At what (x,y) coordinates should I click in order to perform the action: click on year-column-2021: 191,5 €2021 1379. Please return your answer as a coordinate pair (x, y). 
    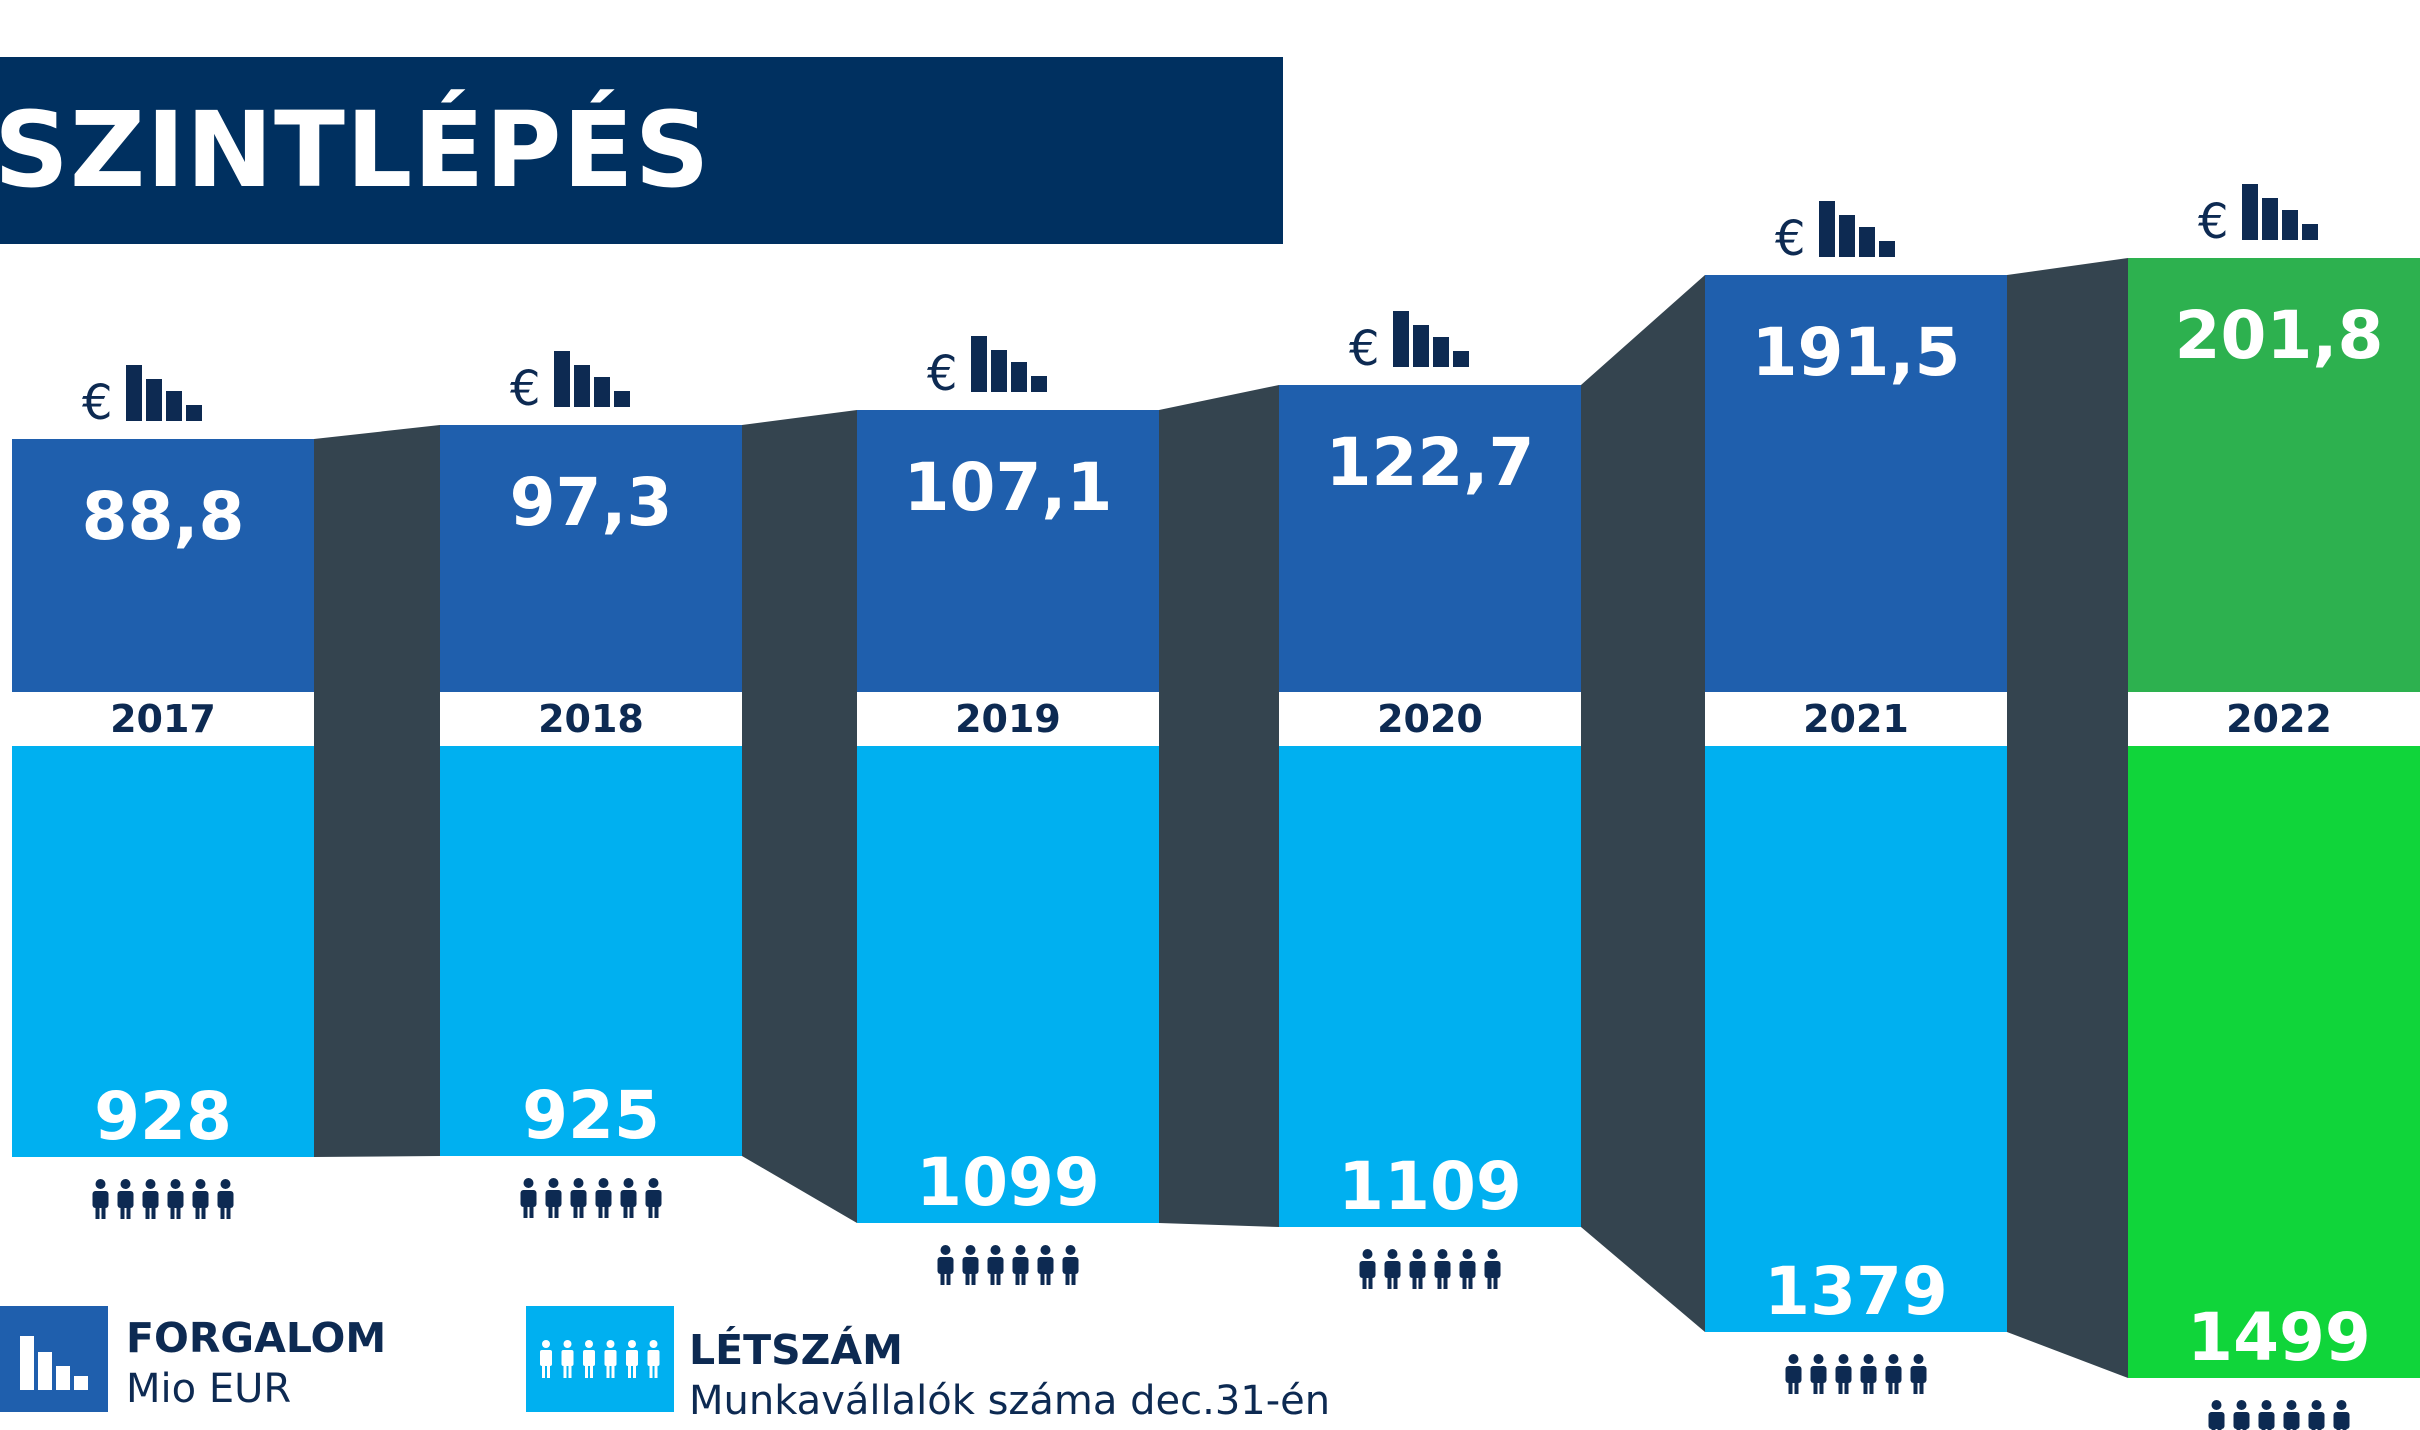
    Looking at the image, I should click on (1856, 797).